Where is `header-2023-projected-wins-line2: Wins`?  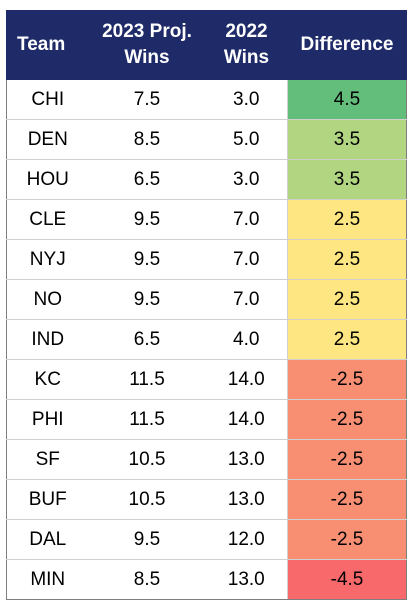 header-2023-projected-wins-line2: Wins is located at coordinates (147, 57).